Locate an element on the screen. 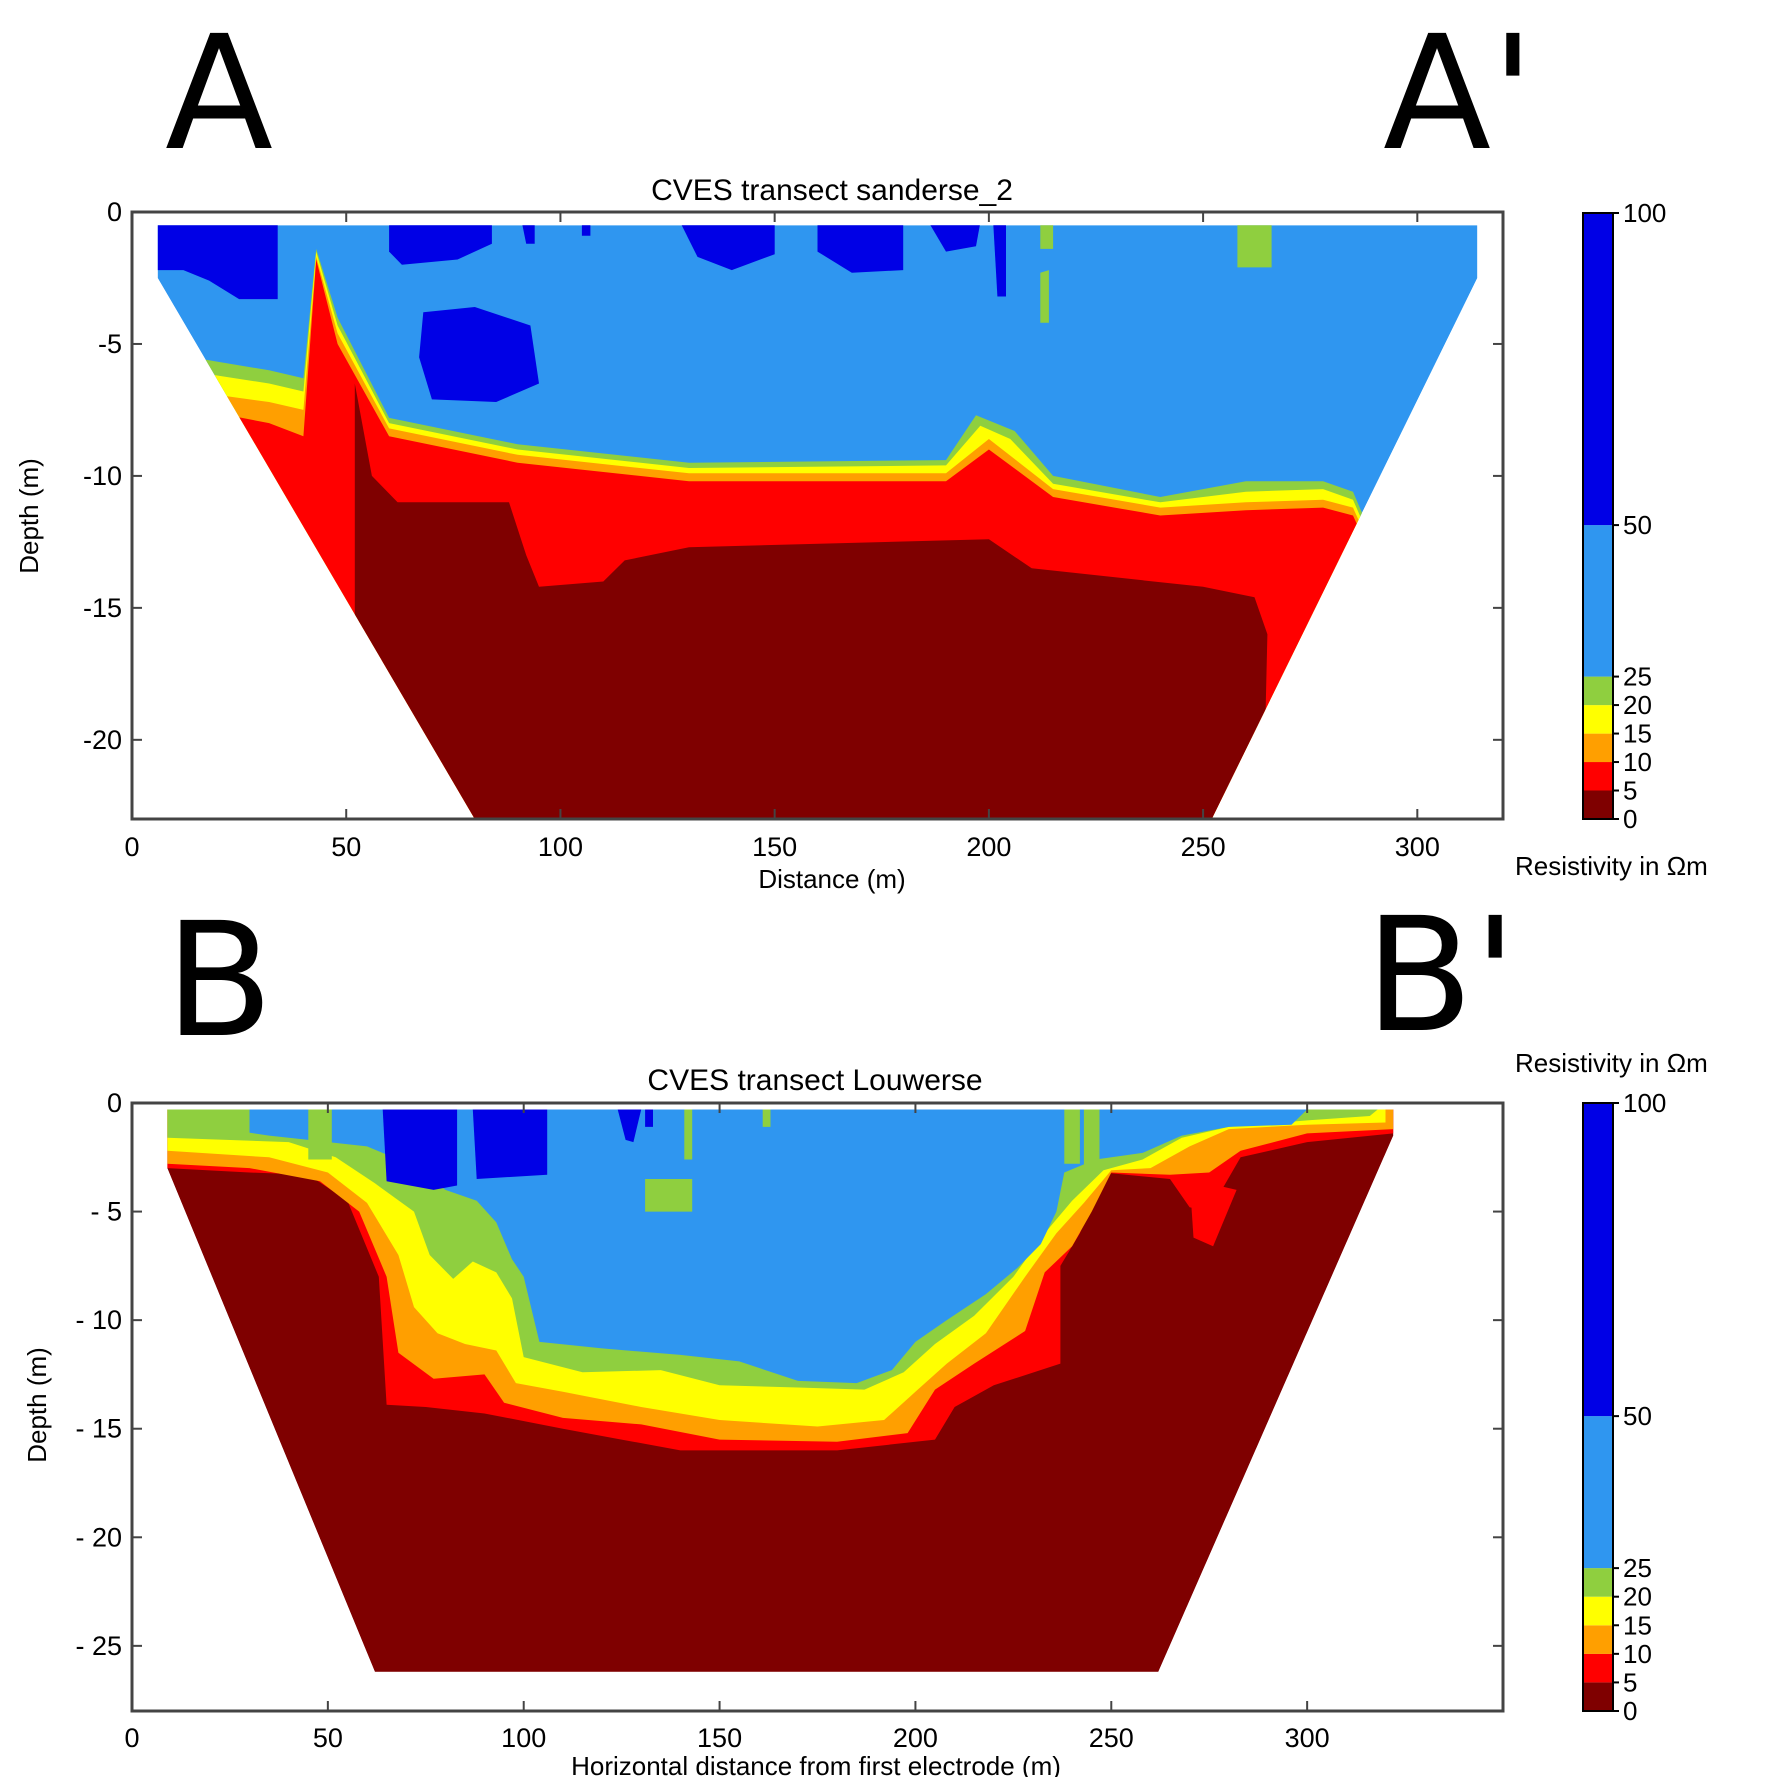 The image size is (1767, 1777). panel-a-xtick-label: 150 is located at coordinates (774, 847).